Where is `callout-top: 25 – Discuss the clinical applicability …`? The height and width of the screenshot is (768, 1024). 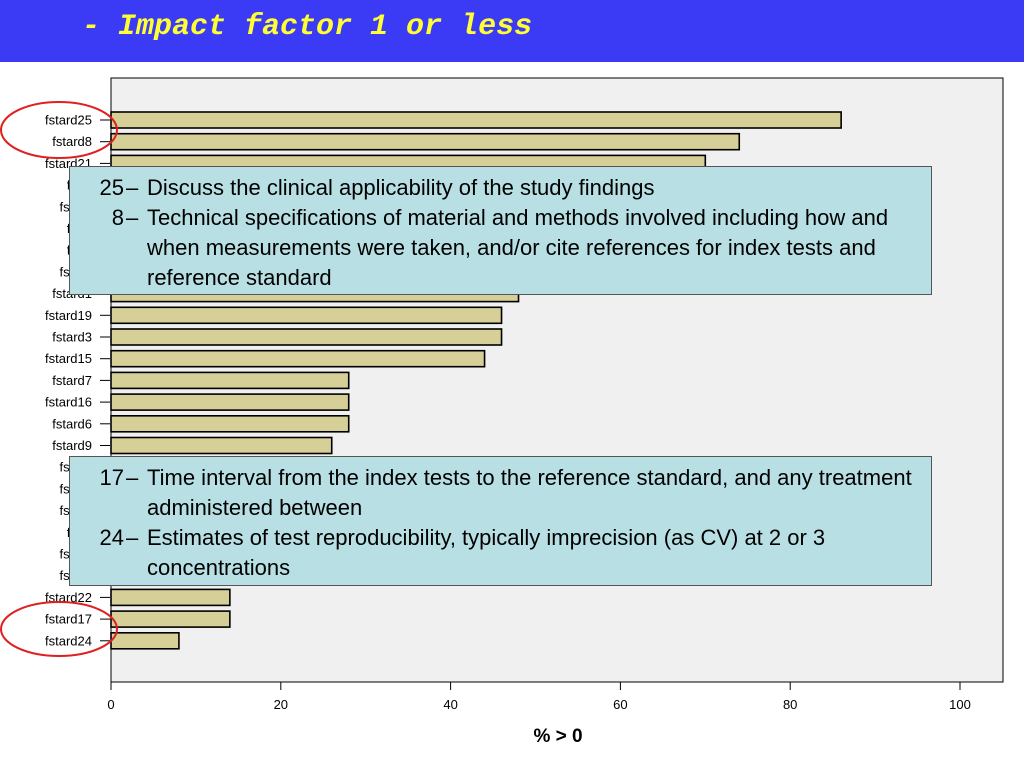
callout-top: 25 – Discuss the clinical applicability … is located at coordinates (500, 230).